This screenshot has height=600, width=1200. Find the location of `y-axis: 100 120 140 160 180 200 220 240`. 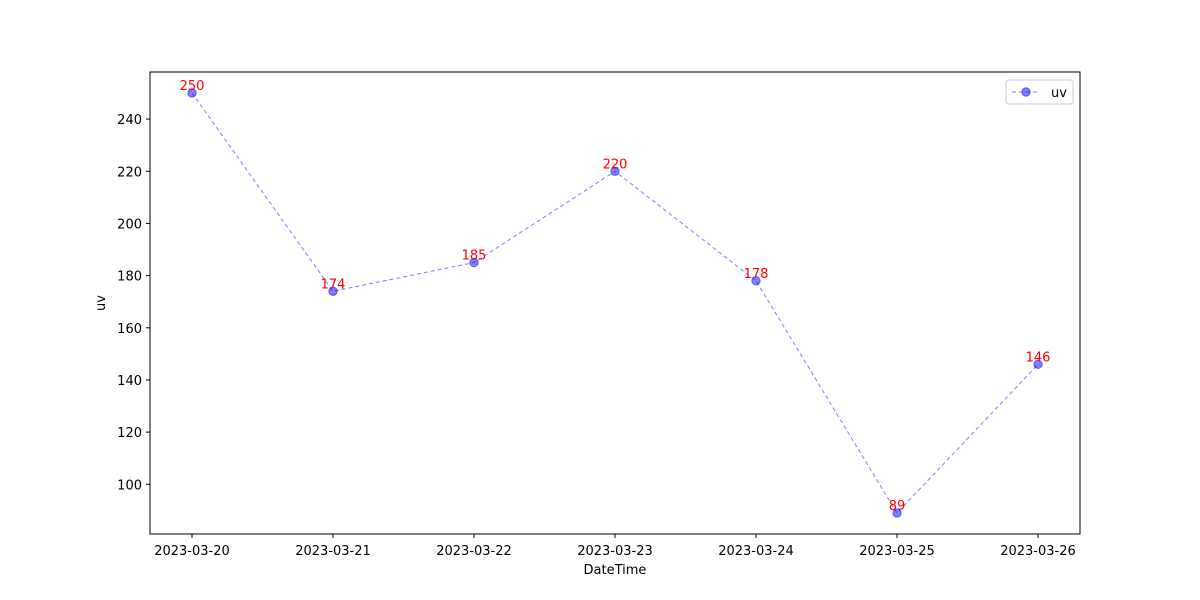

y-axis: 100 120 140 160 180 200 220 240 is located at coordinates (133, 303).